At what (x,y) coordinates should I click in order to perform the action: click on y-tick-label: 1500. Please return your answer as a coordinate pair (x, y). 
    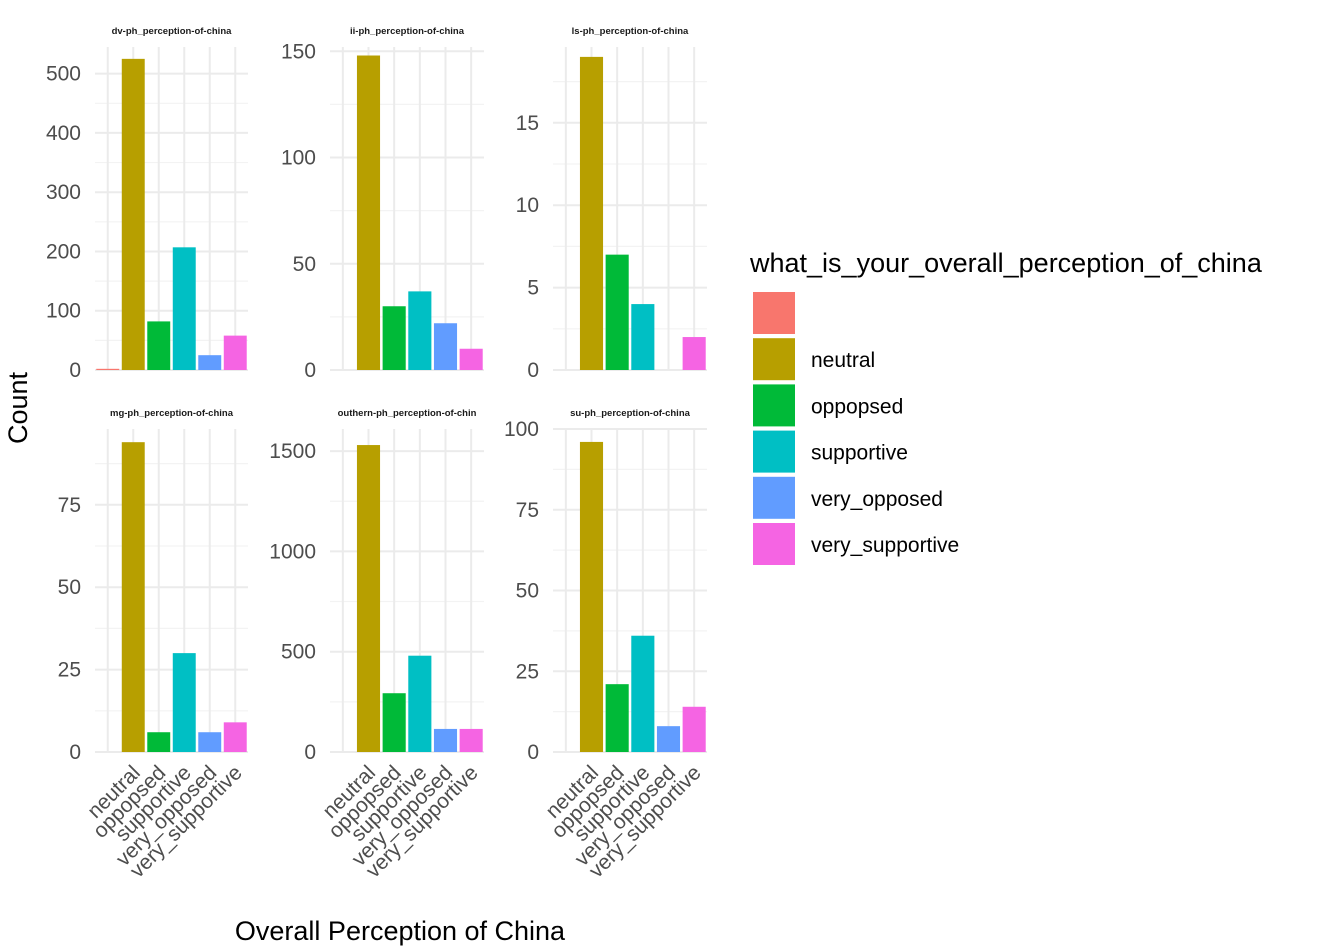
    Looking at the image, I should click on (292, 451).